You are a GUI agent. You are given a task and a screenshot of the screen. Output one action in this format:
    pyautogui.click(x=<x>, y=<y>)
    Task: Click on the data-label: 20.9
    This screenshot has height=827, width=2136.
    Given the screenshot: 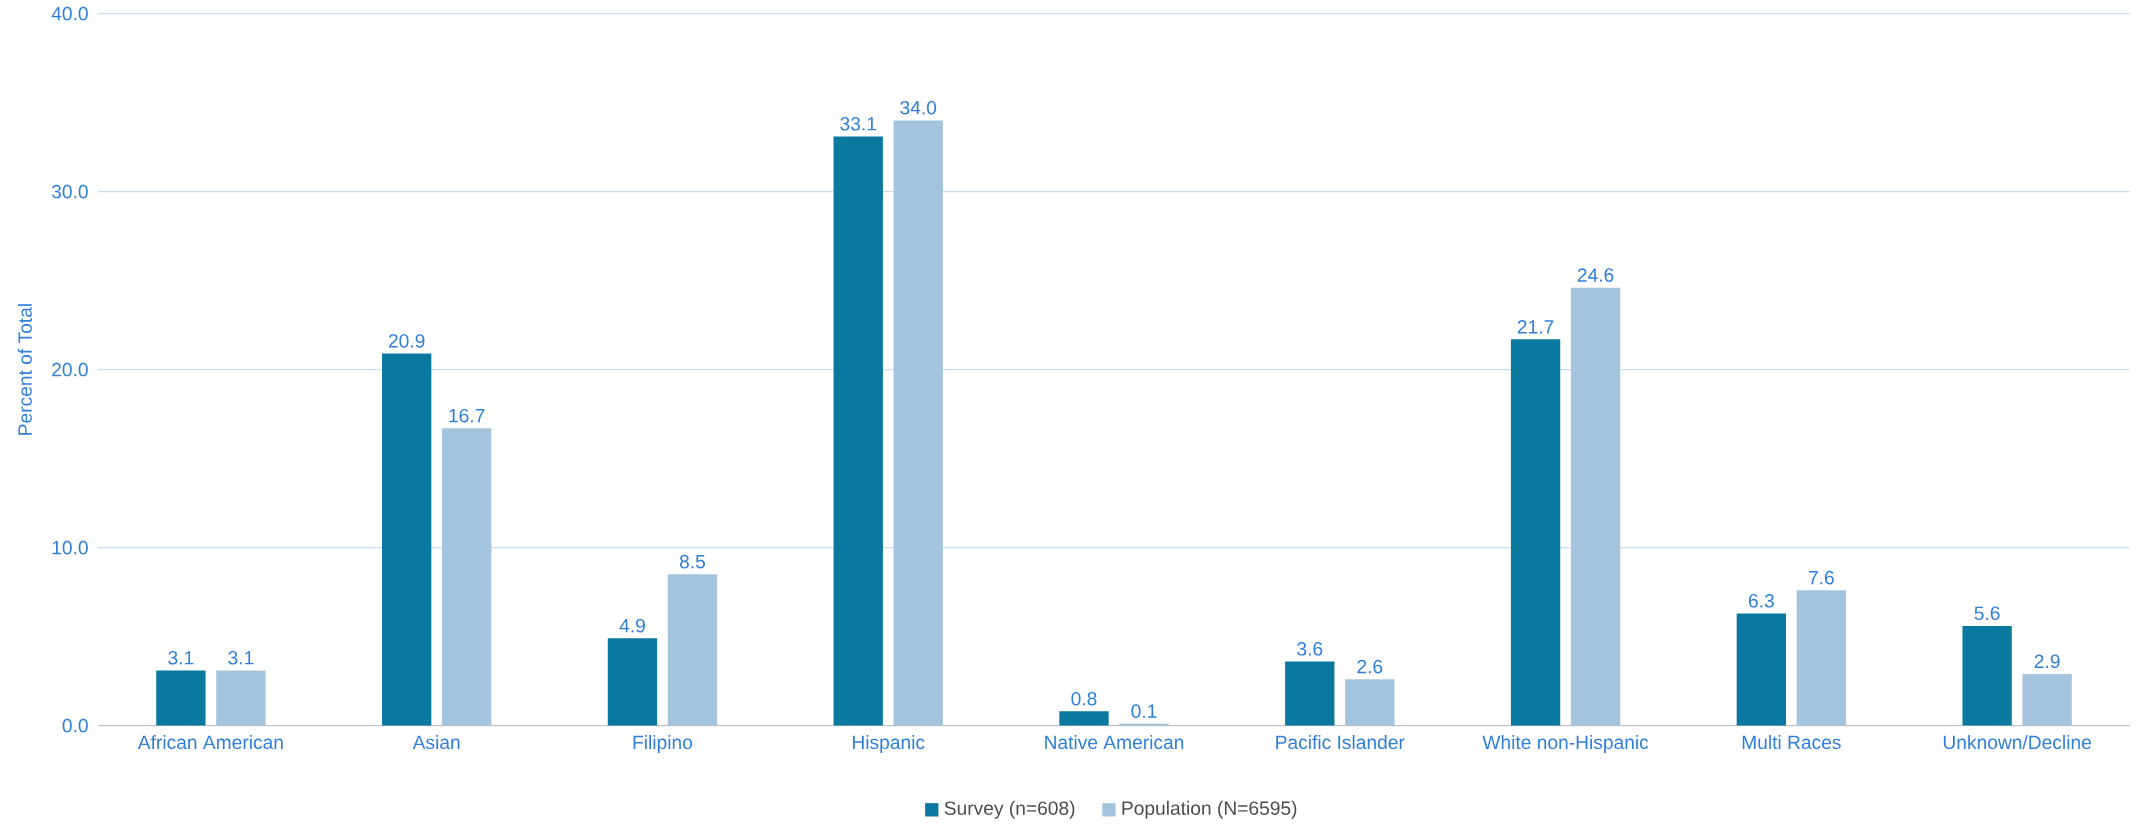 What is the action you would take?
    pyautogui.click(x=406, y=341)
    